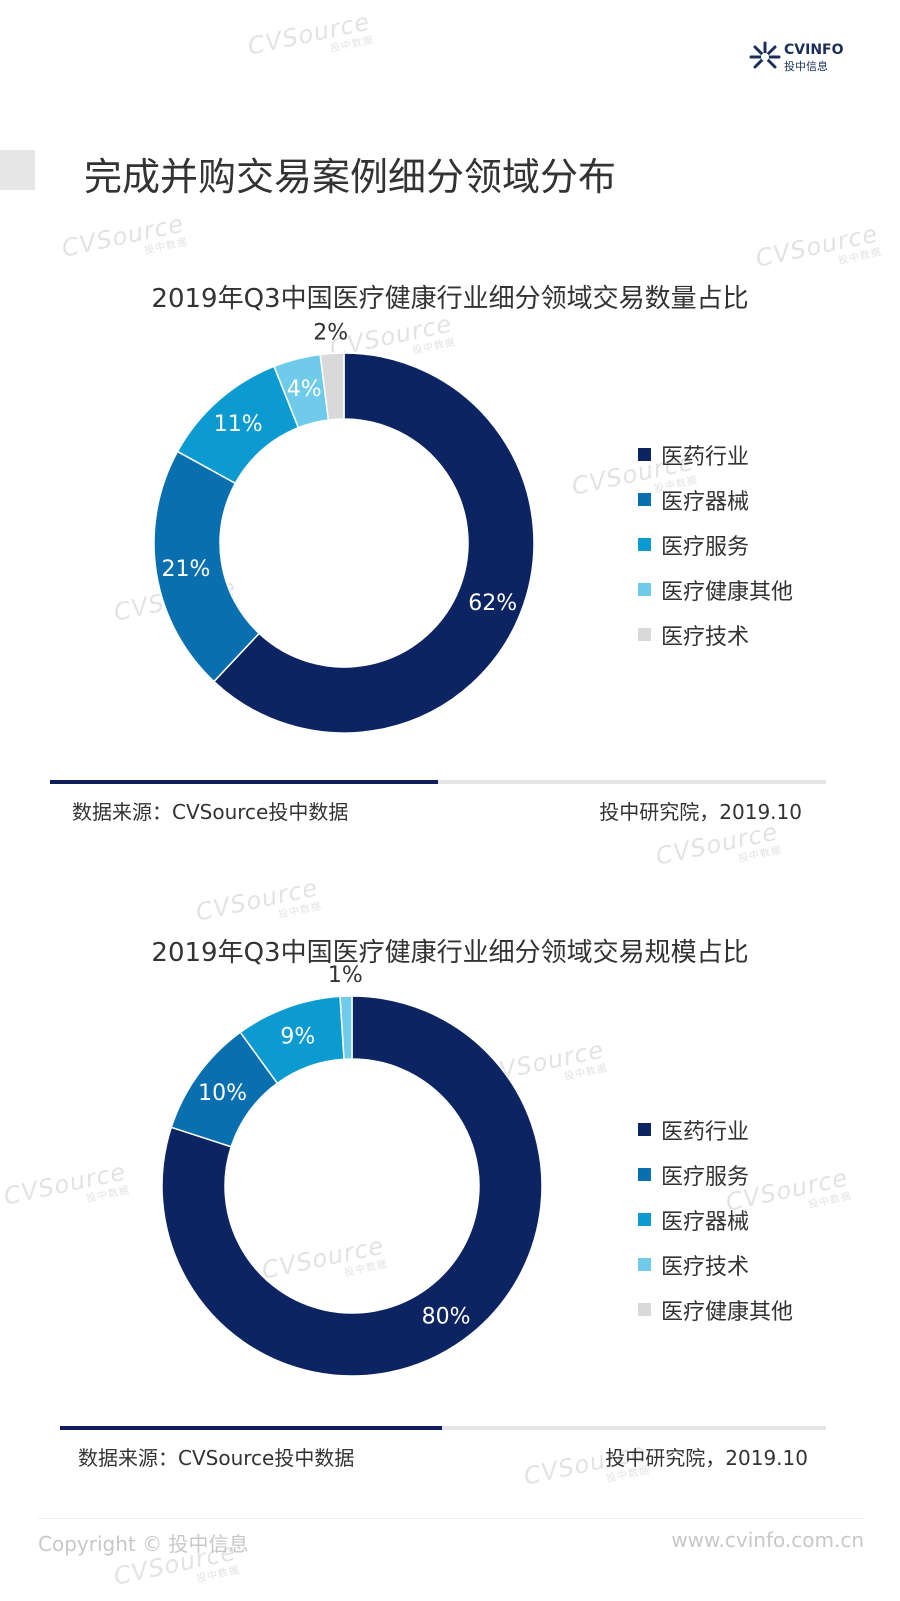  I want to click on chart-1-legend: 医药行业医疗器械医疗服务医疗健康其他 医疗技术, so click(715, 544).